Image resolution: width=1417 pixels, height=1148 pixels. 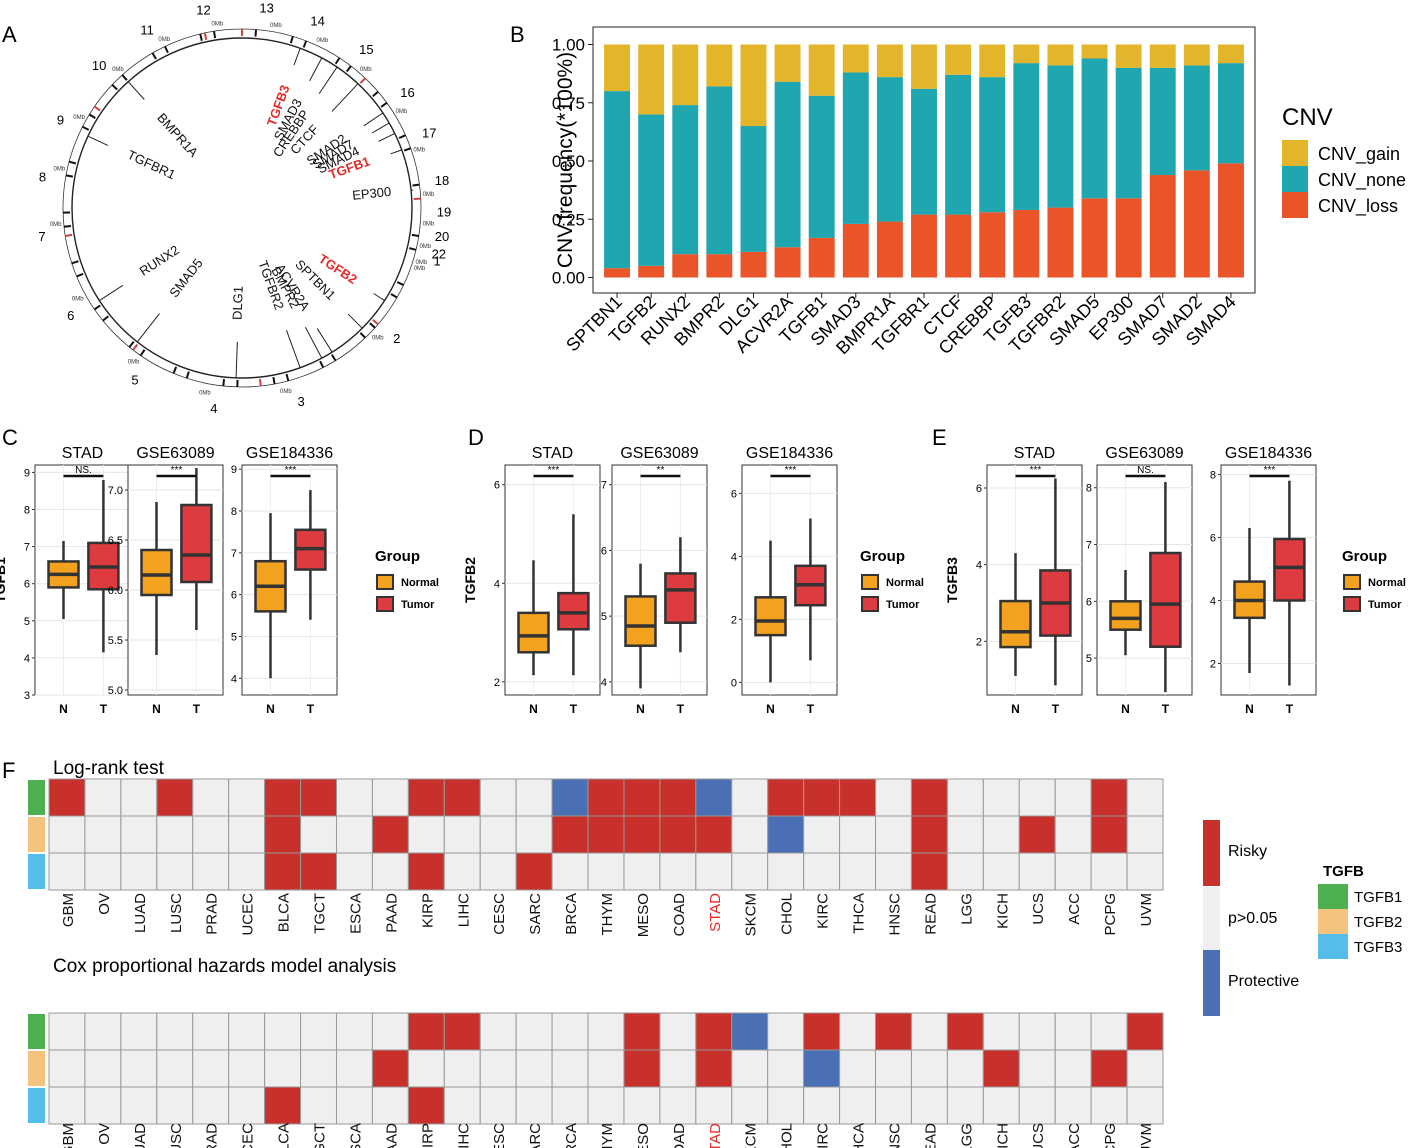 I want to click on legend-label: Normal, so click(x=1387, y=583).